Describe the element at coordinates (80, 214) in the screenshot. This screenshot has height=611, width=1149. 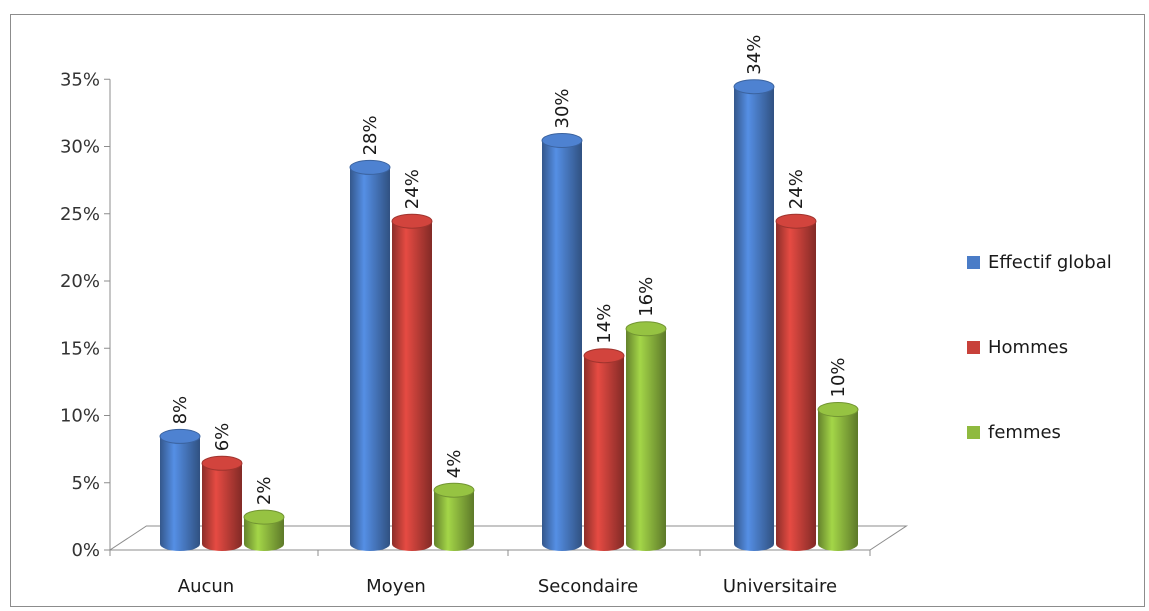
I see `y-tick-label: 25%` at that location.